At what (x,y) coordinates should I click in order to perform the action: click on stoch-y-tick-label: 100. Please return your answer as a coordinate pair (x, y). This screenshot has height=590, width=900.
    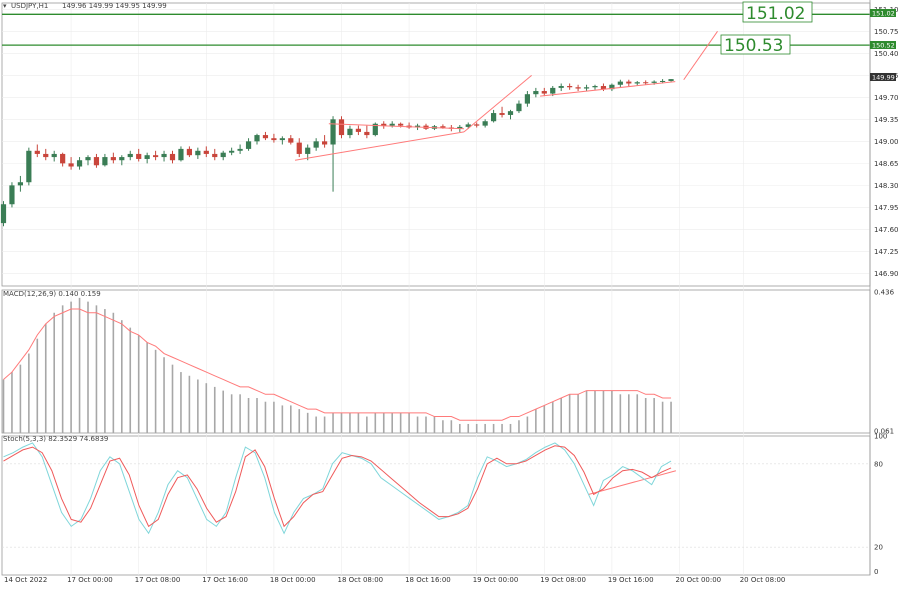
    Looking at the image, I should click on (880, 437).